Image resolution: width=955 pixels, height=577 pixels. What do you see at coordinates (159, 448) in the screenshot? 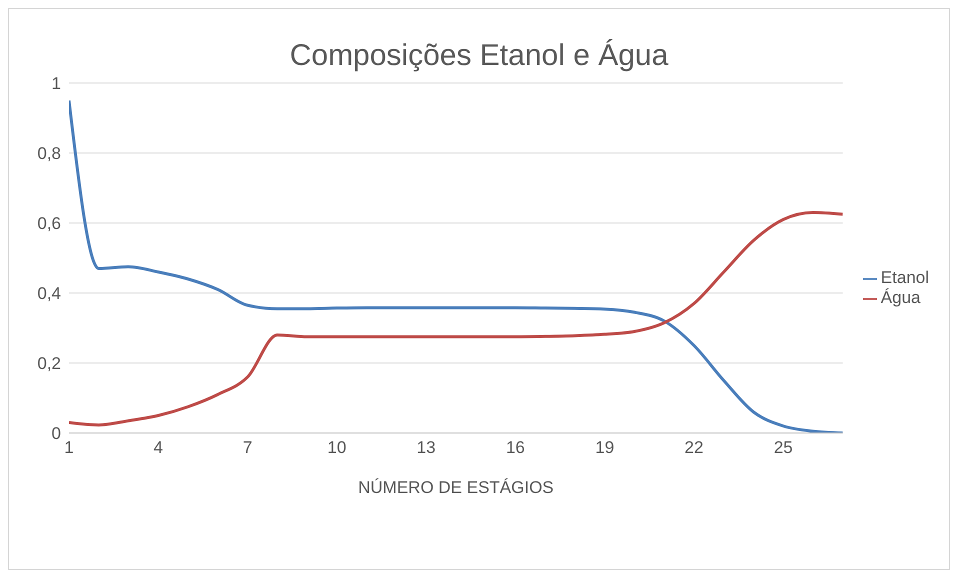
I see `x-tick-label: 4` at bounding box center [159, 448].